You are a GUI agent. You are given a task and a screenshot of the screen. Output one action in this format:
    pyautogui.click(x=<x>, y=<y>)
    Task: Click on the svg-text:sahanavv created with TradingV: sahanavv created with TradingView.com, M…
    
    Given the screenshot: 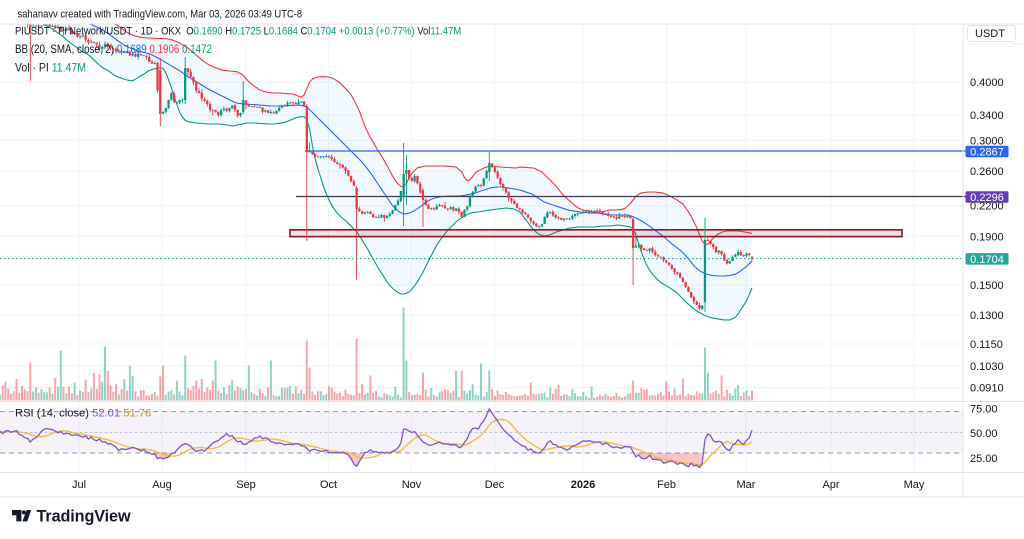 What is the action you would take?
    pyautogui.click(x=160, y=15)
    